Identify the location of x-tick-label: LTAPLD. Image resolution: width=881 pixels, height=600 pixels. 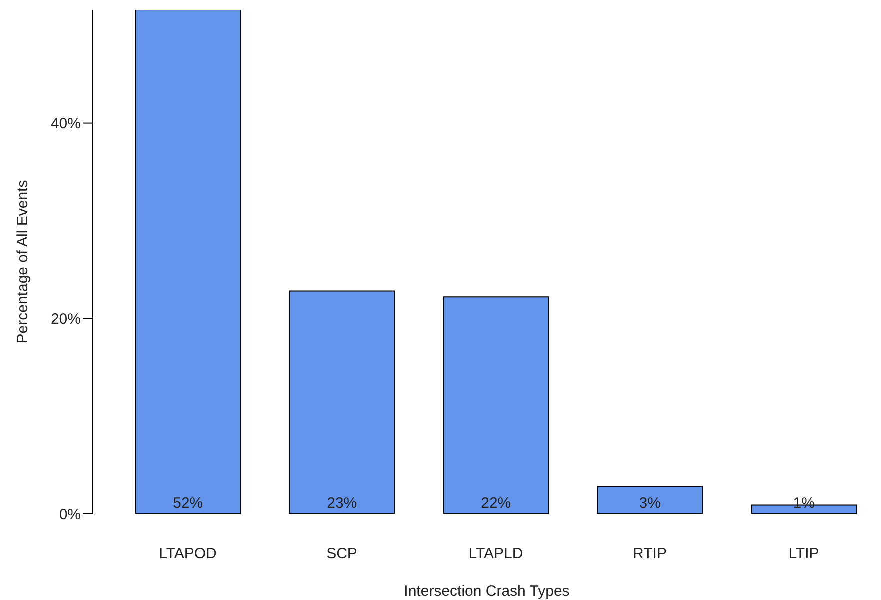
(496, 554).